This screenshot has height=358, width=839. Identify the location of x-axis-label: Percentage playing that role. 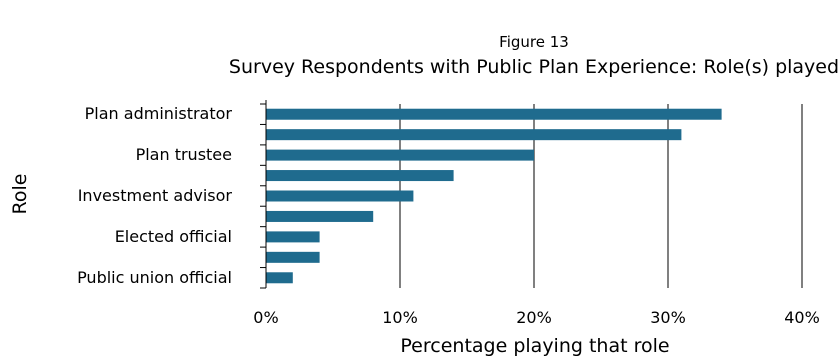
(534, 346).